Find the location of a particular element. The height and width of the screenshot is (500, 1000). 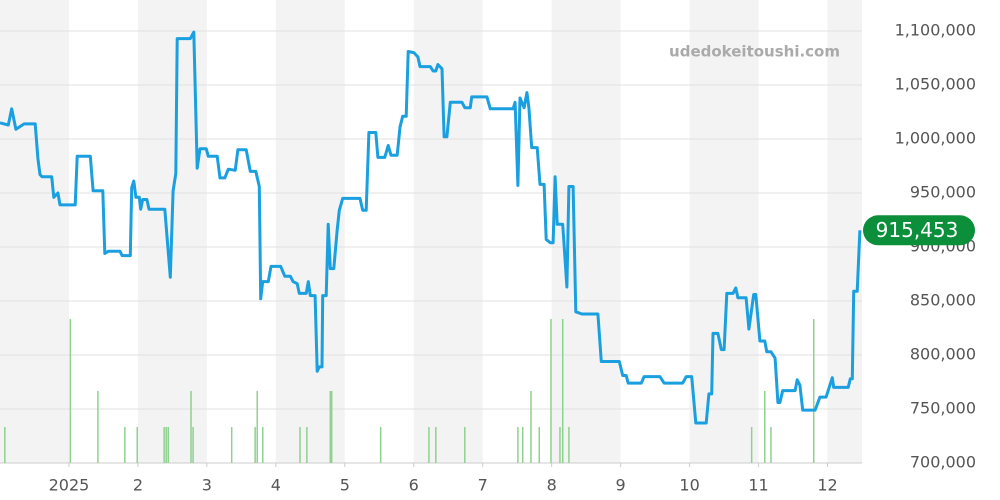

x-tick-label: 6 is located at coordinates (414, 485).